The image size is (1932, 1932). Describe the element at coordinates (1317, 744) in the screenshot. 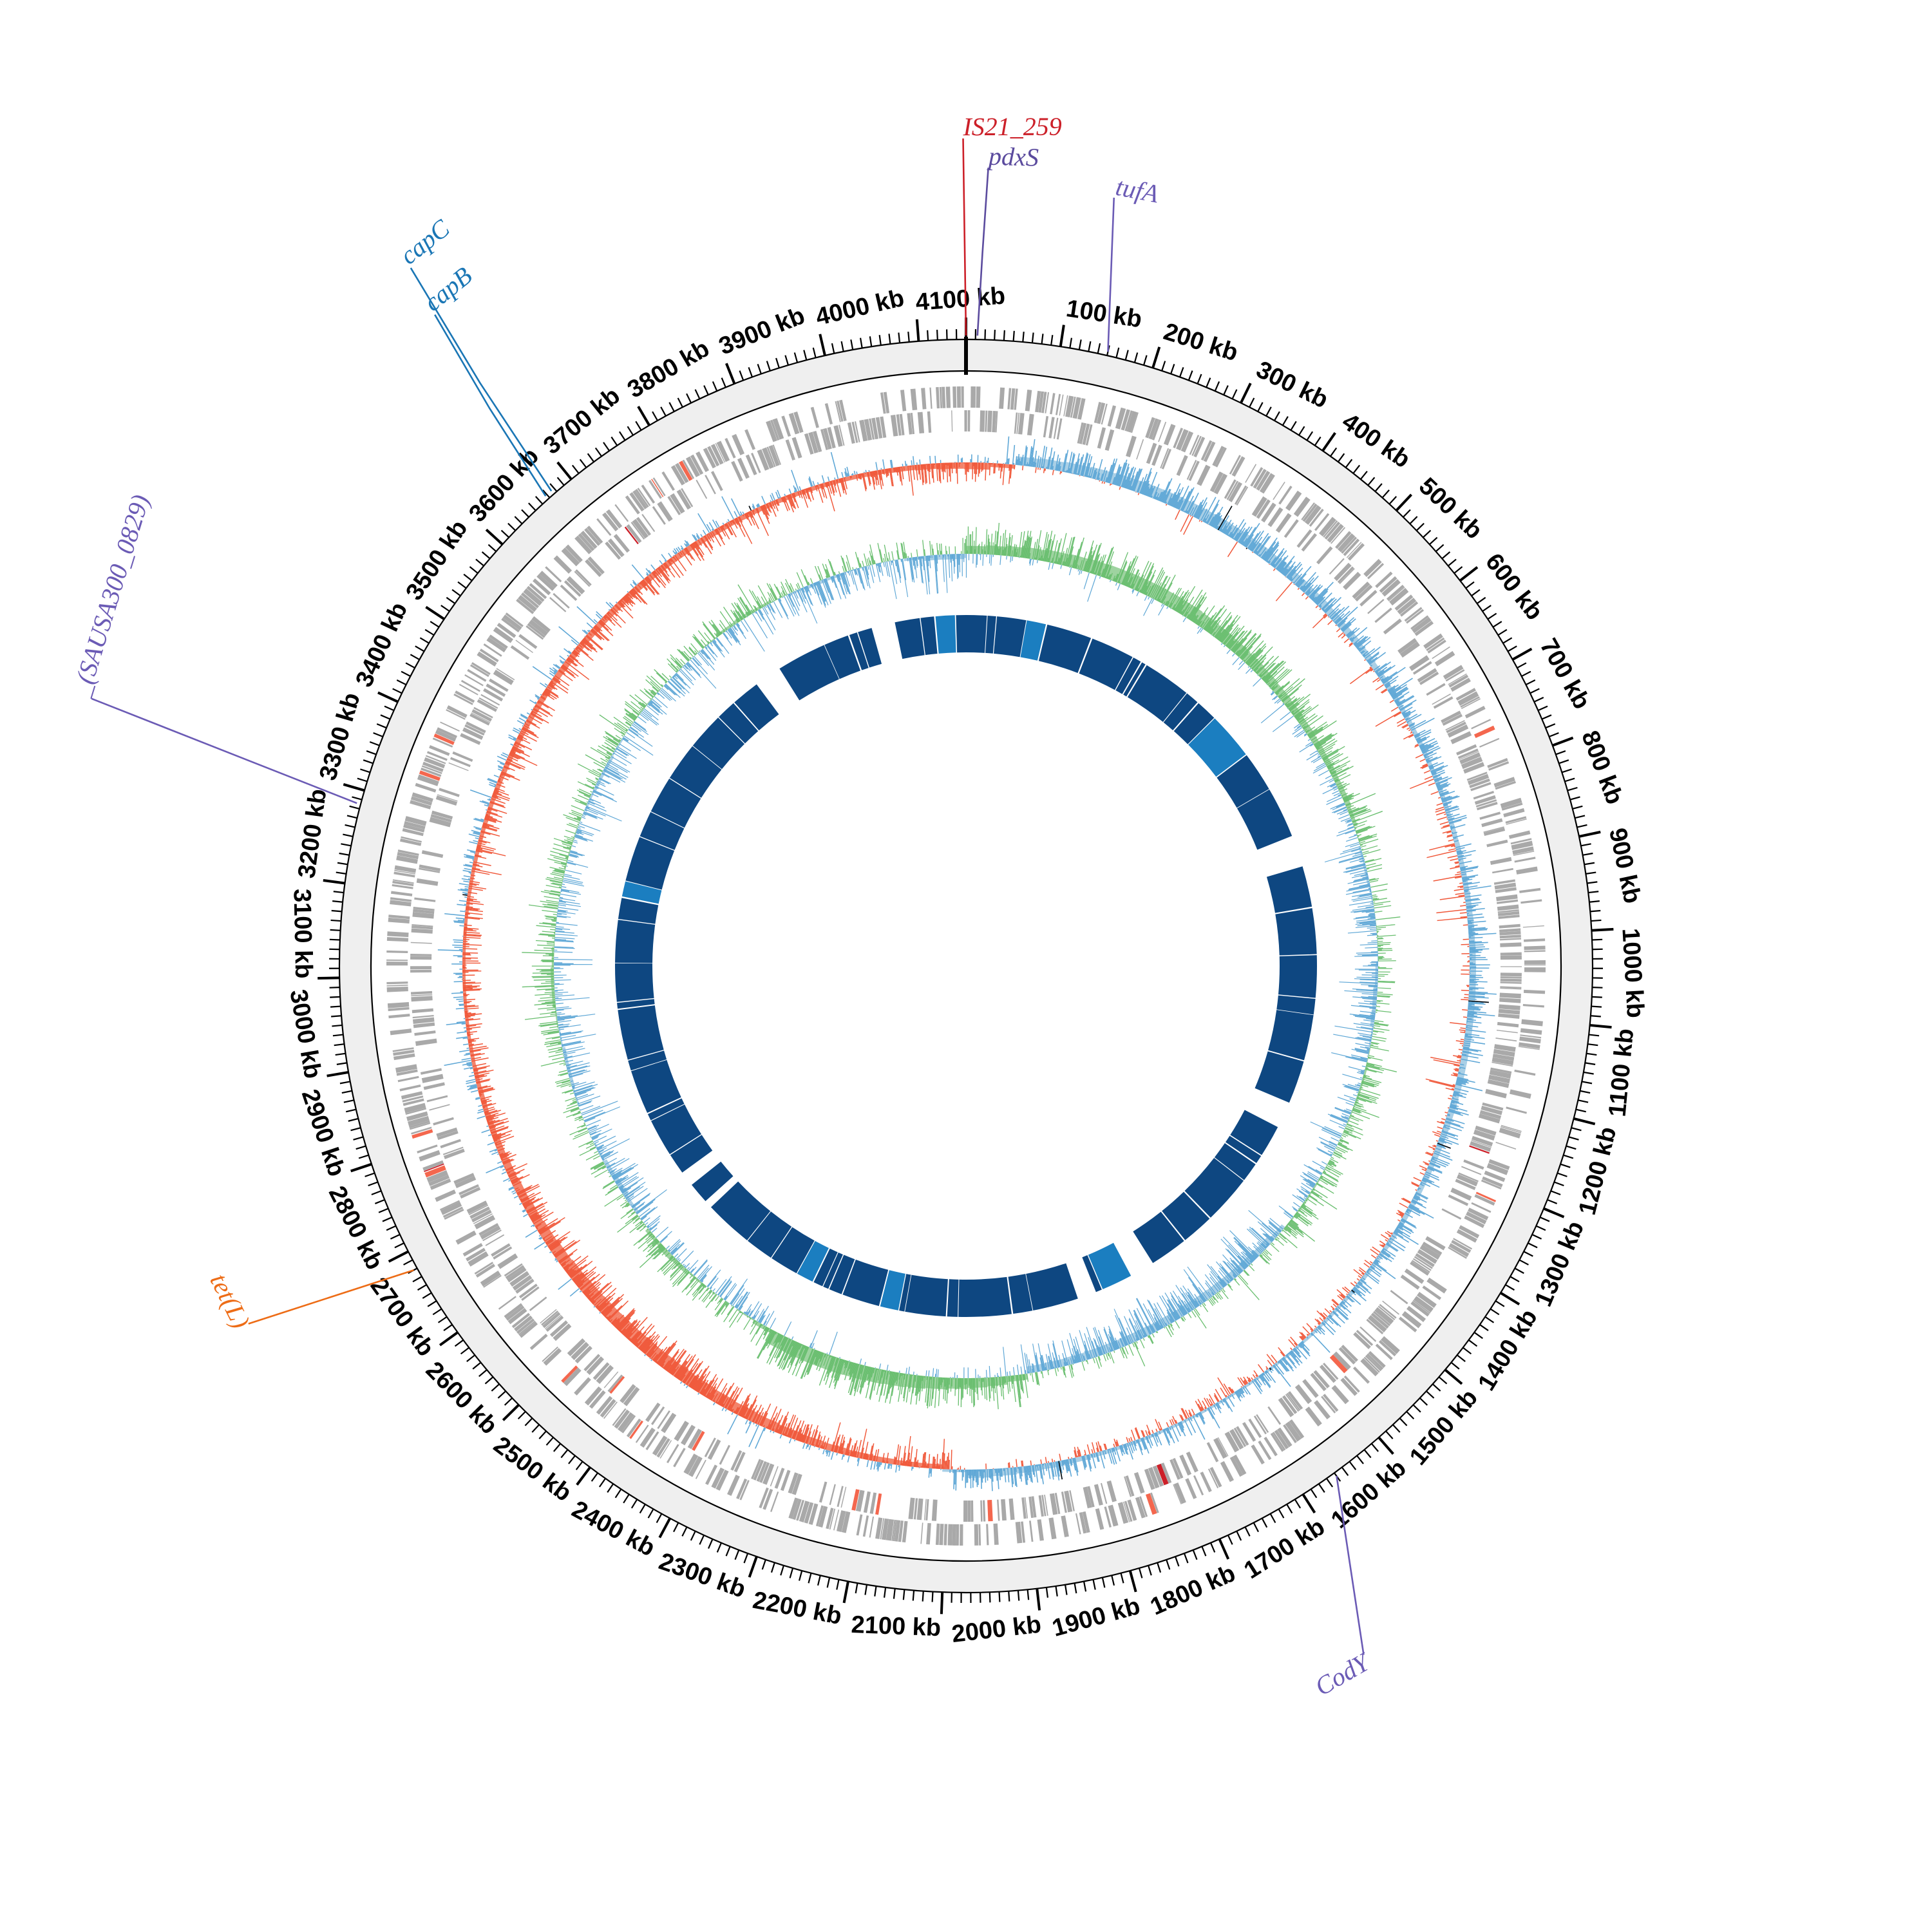

I see `histogram-envelope` at that location.